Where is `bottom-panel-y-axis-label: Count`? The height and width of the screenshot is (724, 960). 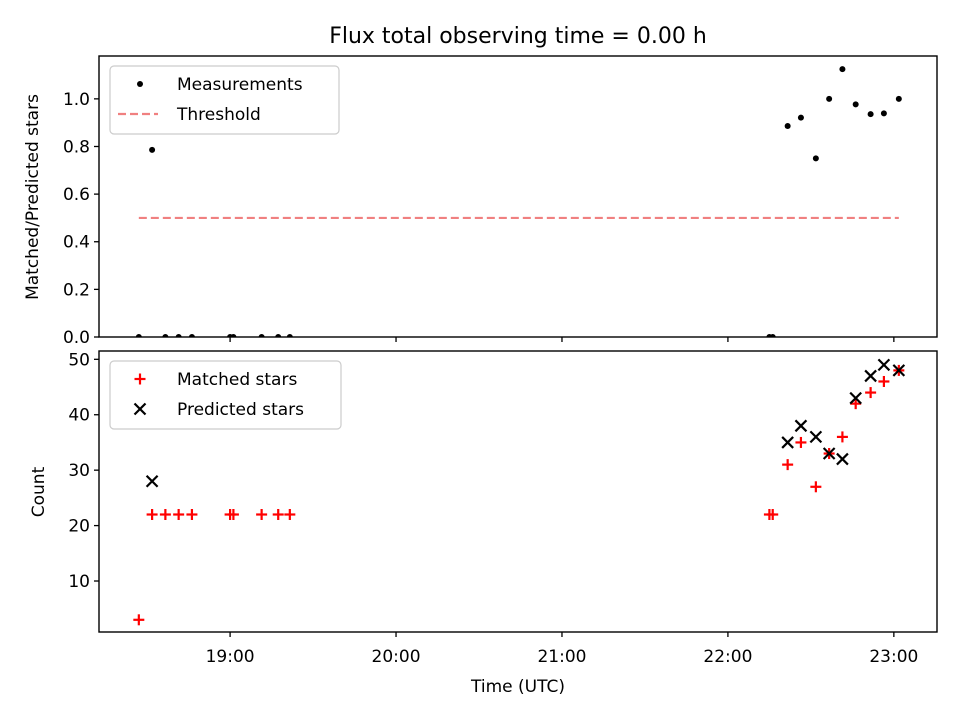 bottom-panel-y-axis-label: Count is located at coordinates (39, 491).